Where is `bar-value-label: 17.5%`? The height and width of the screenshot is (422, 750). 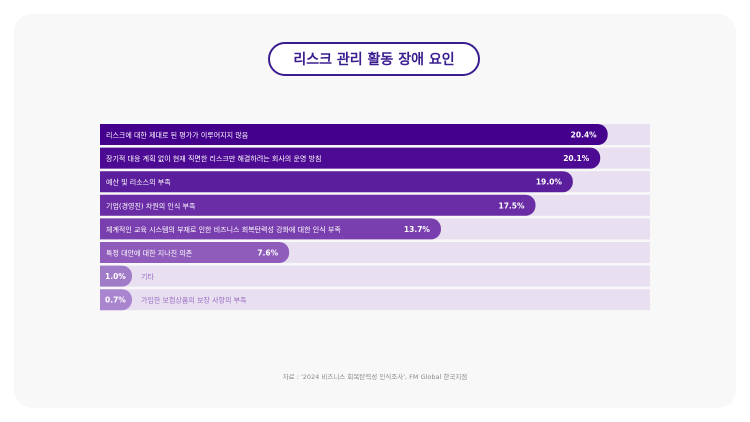 bar-value-label: 17.5% is located at coordinates (511, 205).